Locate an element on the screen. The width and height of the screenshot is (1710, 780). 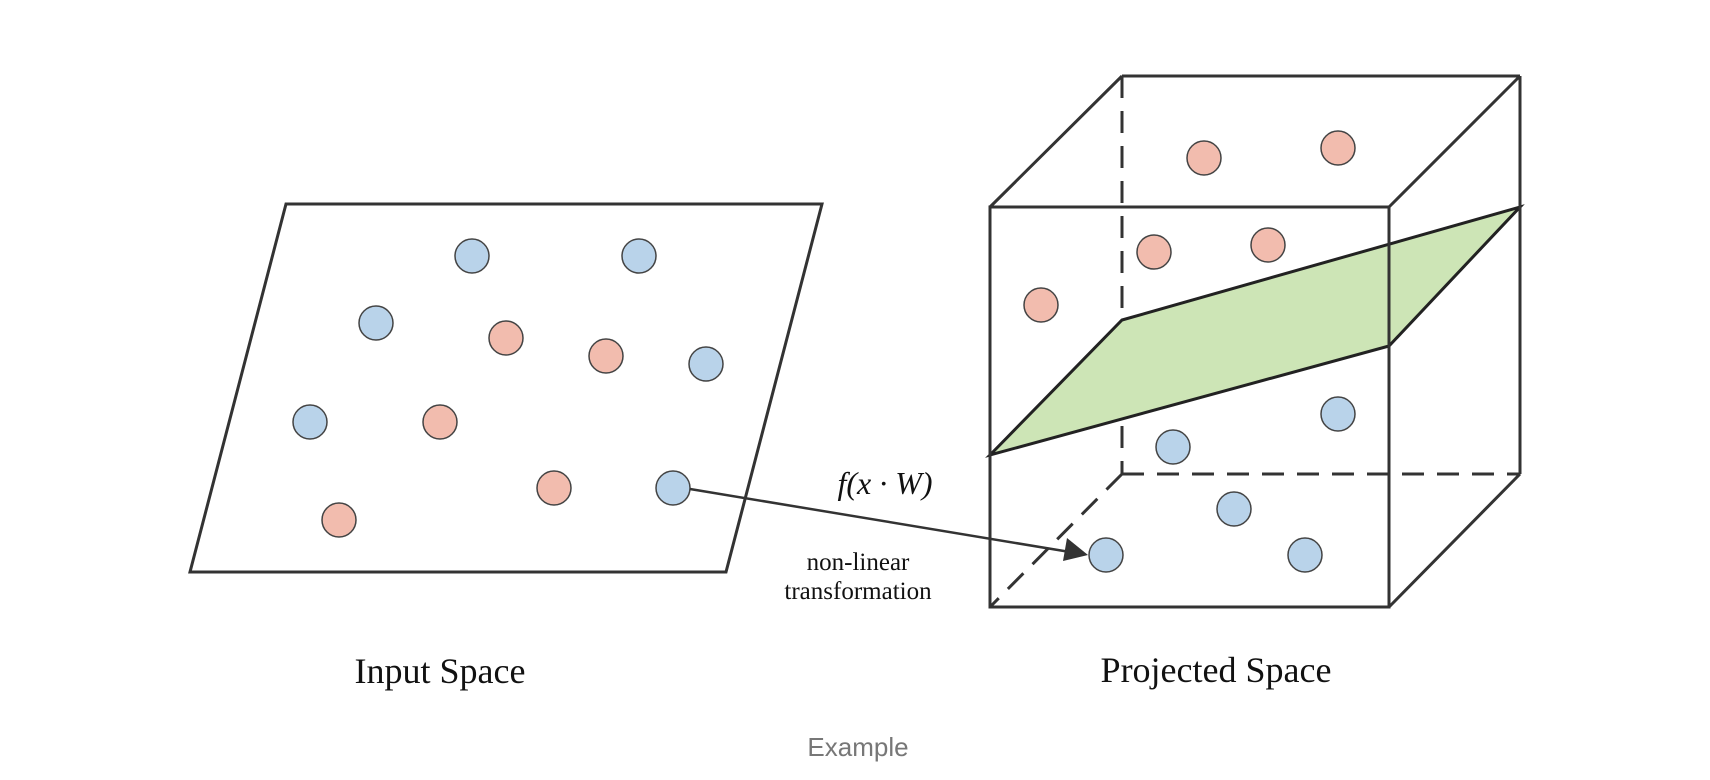
transform-description-line1: non-linear is located at coordinates (858, 562).